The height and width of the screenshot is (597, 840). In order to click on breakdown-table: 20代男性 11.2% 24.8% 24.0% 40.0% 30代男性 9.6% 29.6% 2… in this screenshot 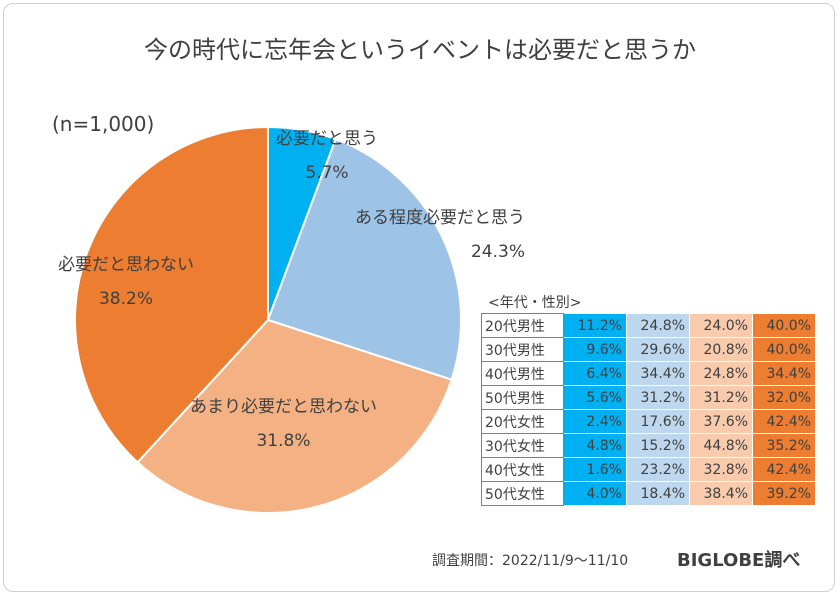, I will do `click(648, 409)`.